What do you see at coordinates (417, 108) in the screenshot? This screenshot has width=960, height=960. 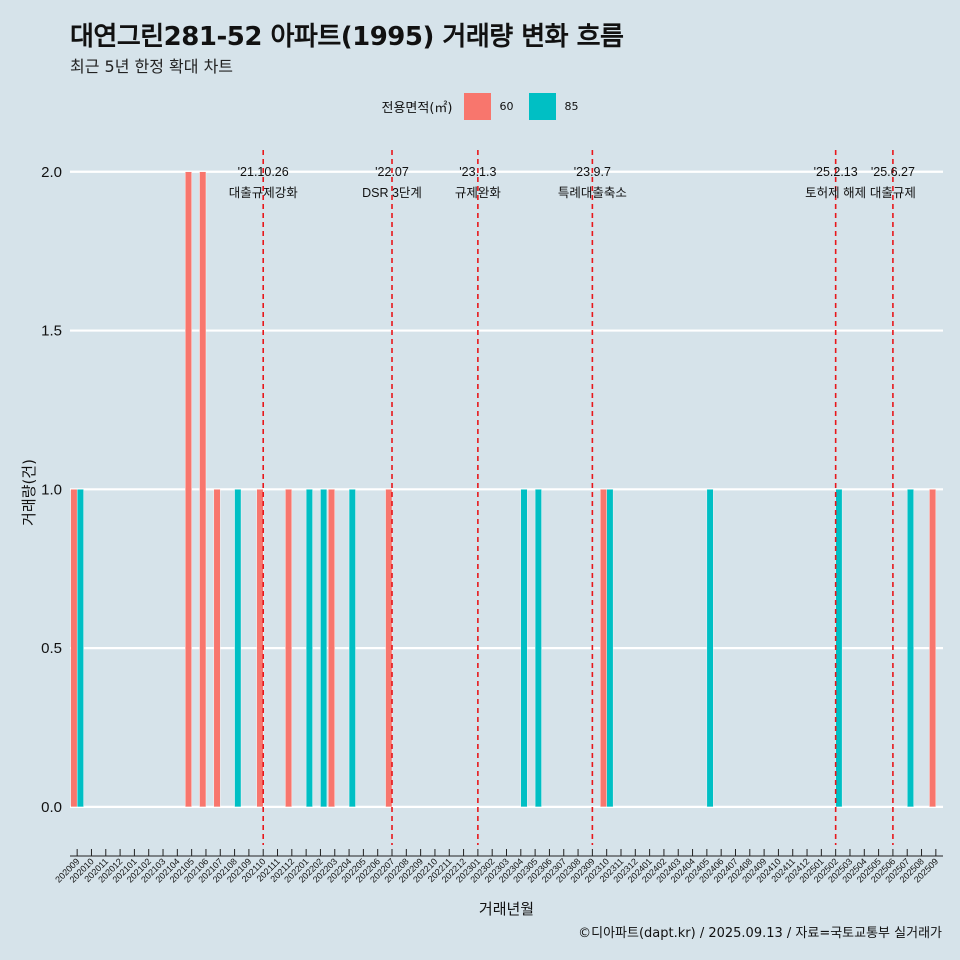 I see `legend-title: 전용면적(㎡)` at bounding box center [417, 108].